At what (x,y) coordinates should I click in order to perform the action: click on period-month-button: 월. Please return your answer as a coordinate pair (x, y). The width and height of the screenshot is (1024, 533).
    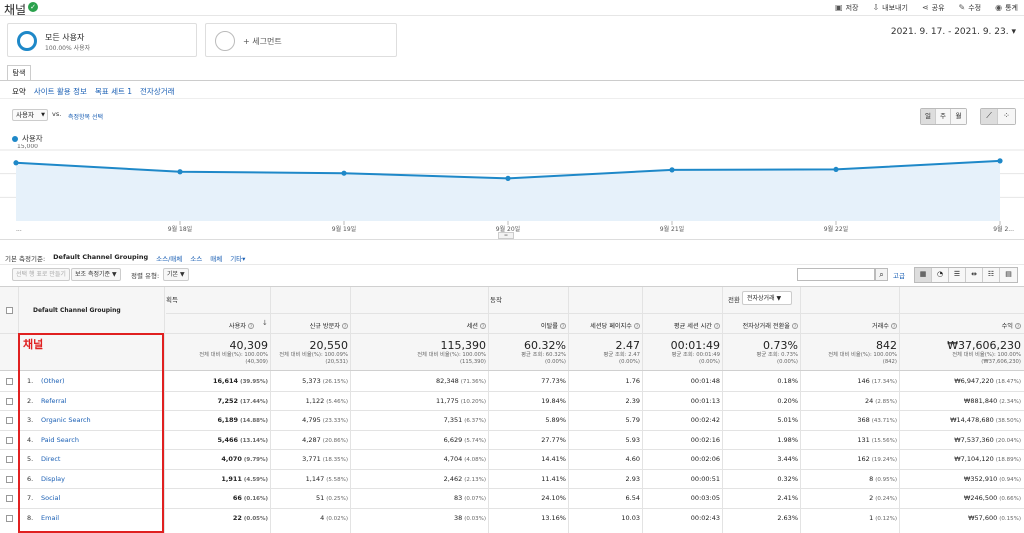
    Looking at the image, I should click on (958, 116).